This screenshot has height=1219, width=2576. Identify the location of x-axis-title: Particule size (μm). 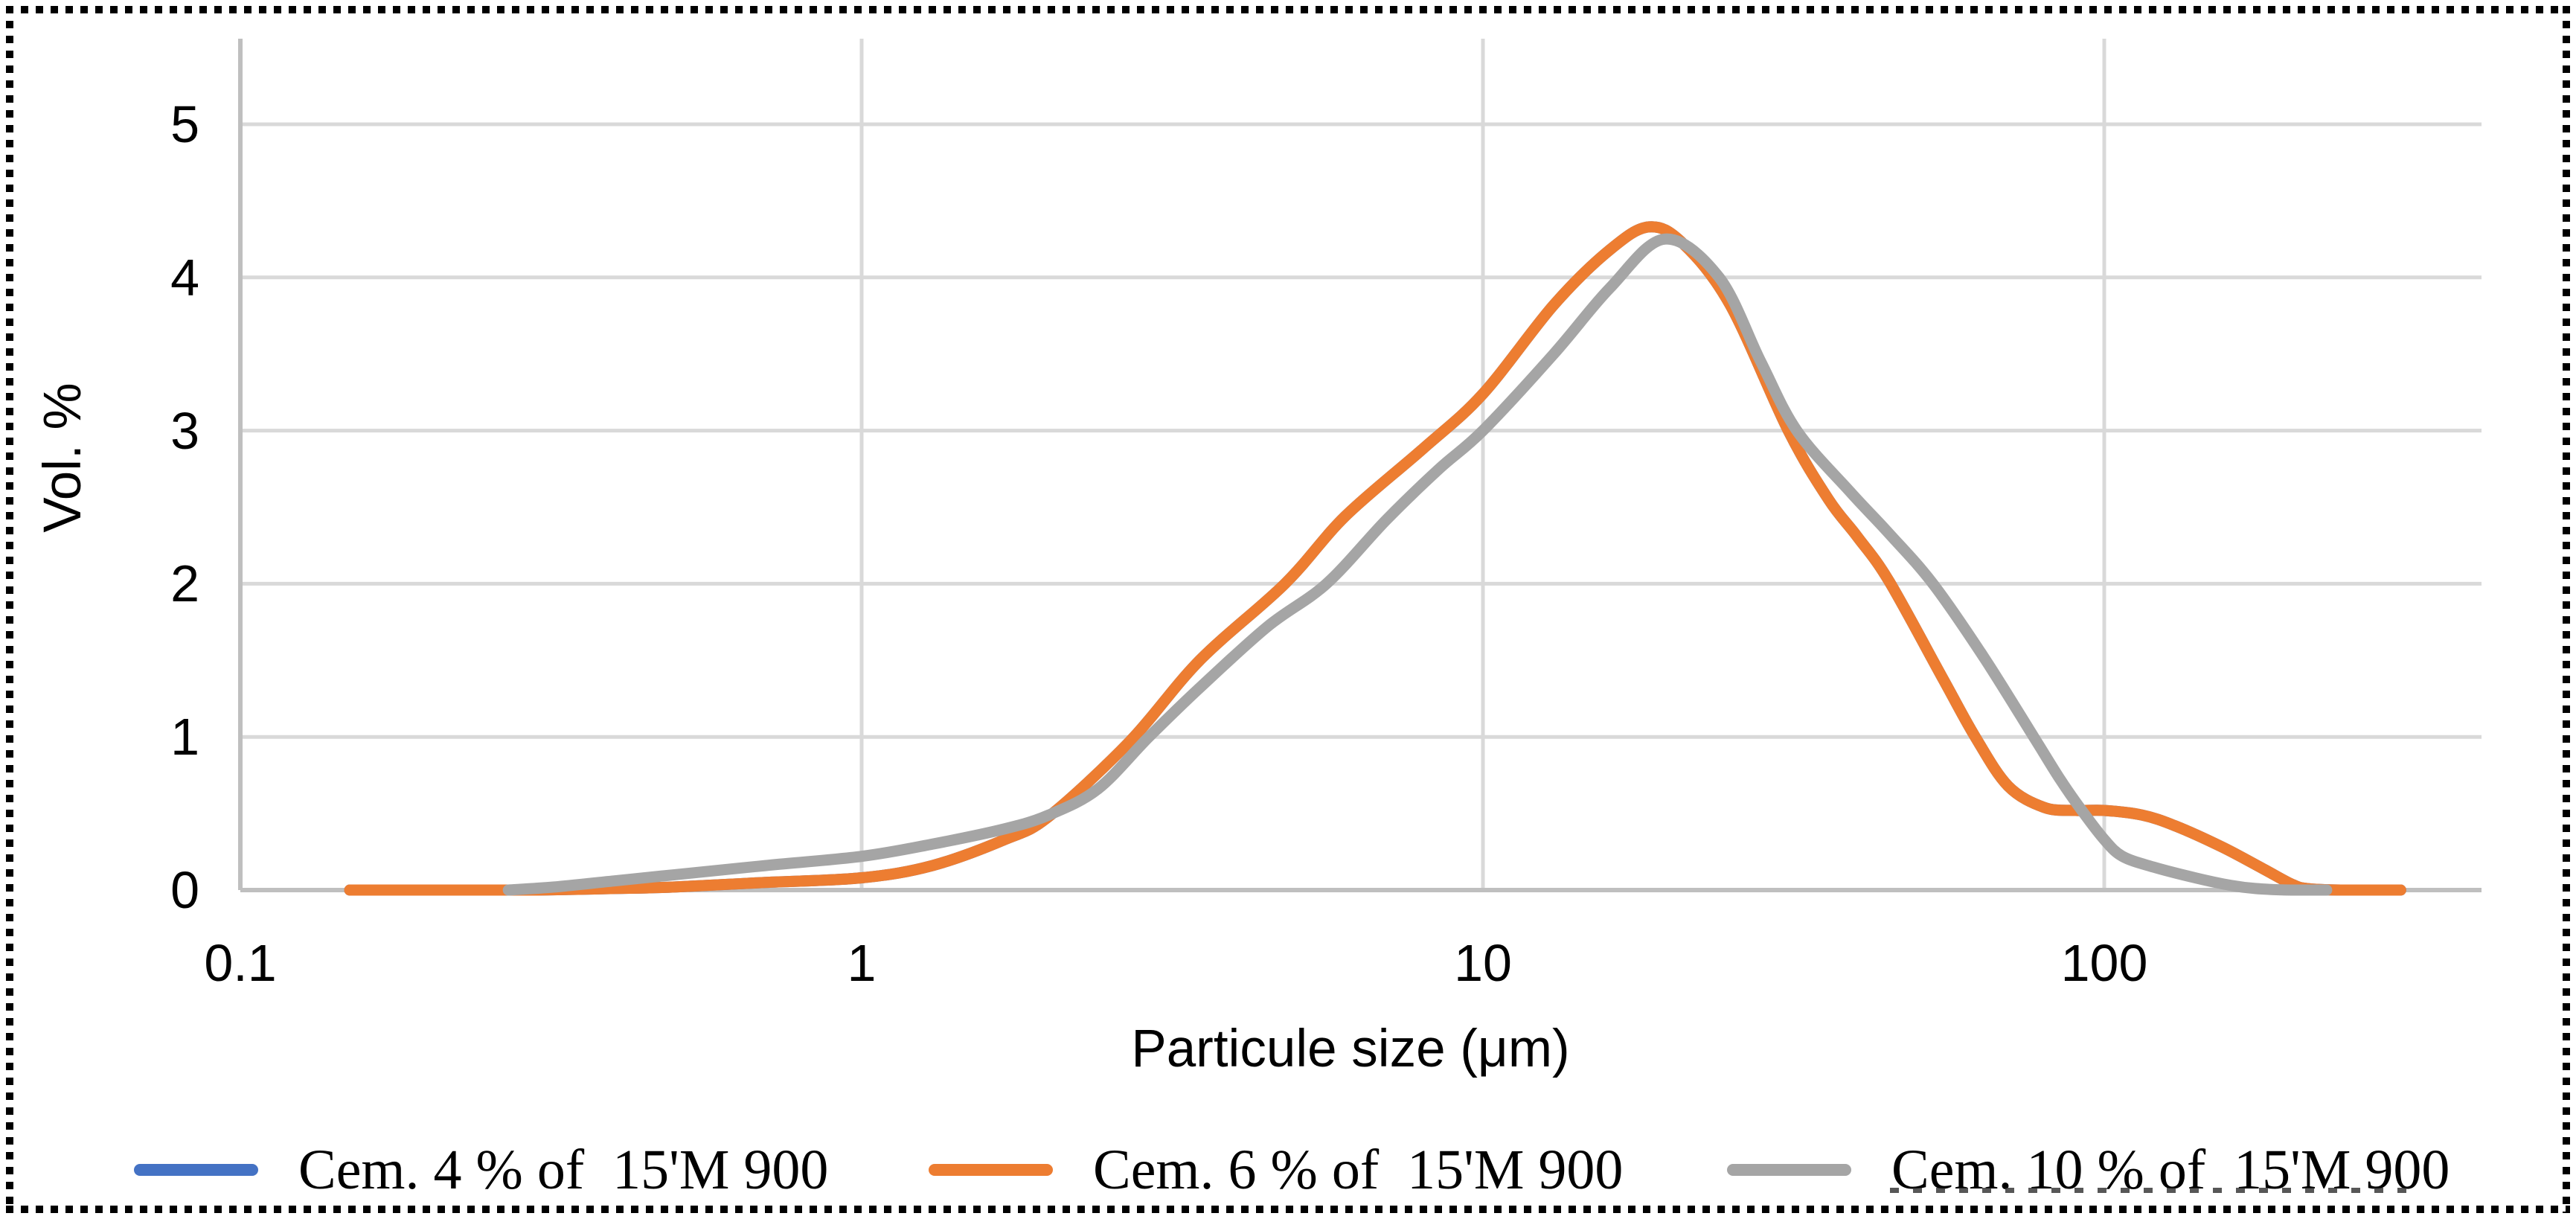
(1351, 1049).